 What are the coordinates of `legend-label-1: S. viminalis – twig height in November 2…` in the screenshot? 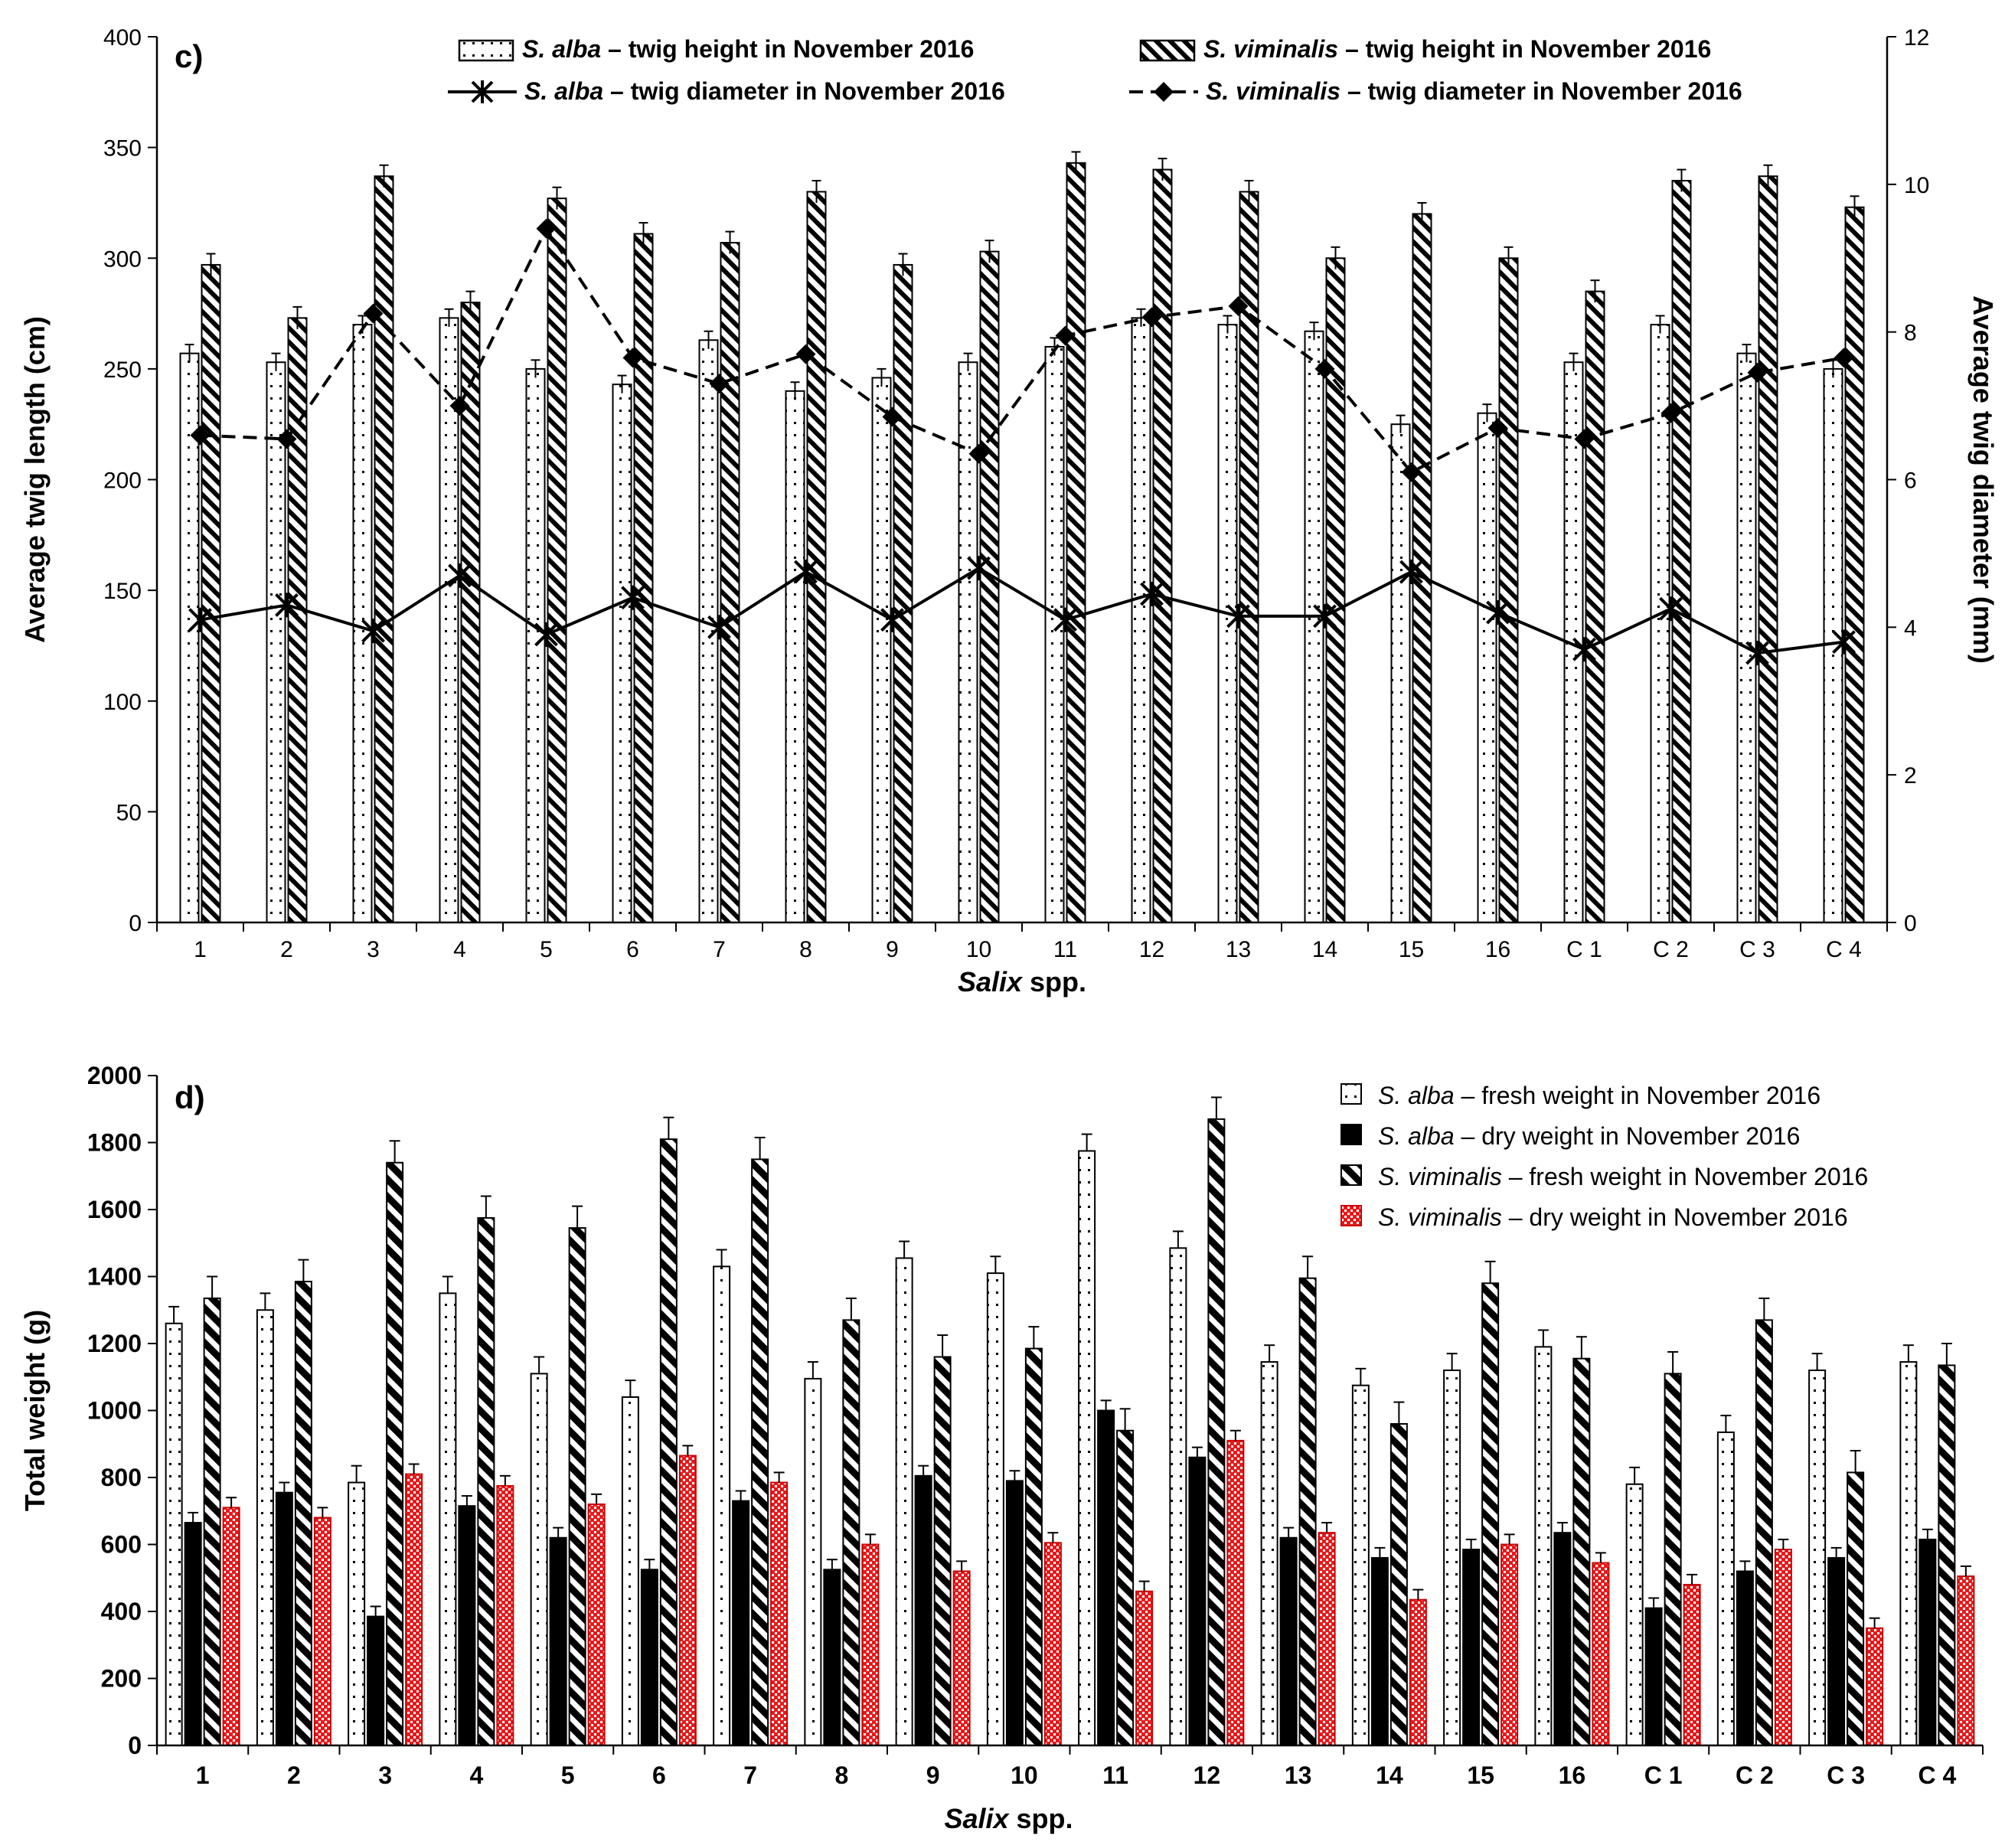 It's located at (1457, 49).